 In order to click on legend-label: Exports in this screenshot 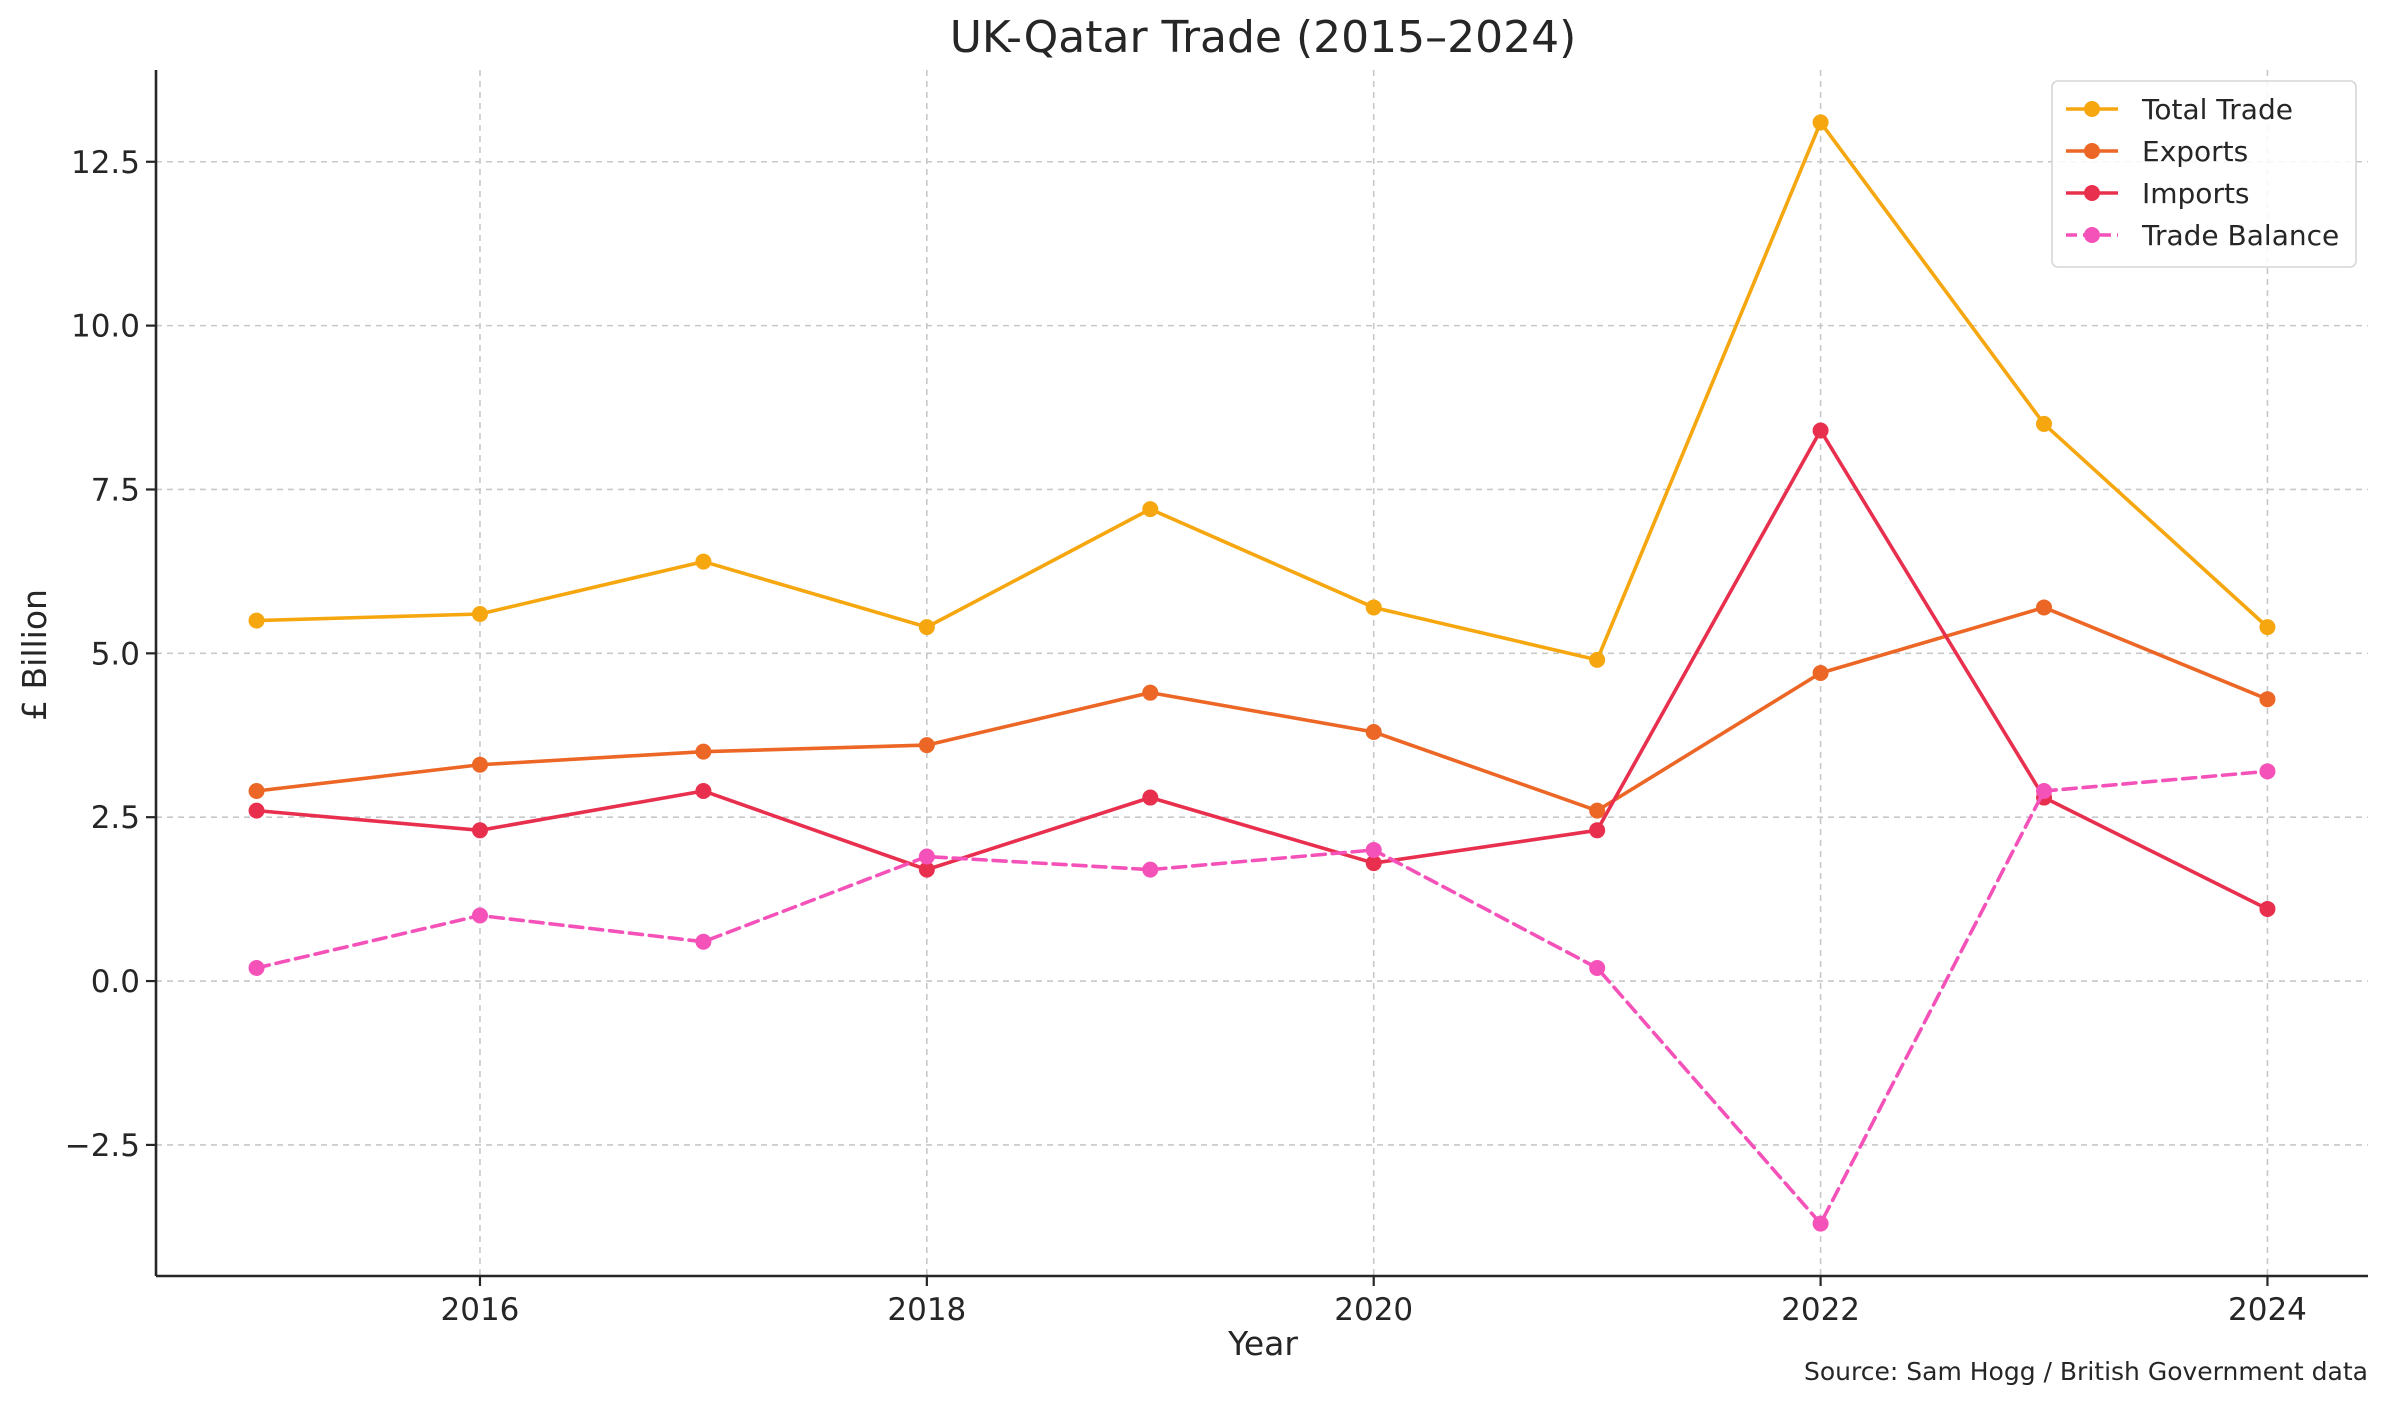, I will do `click(2195, 151)`.